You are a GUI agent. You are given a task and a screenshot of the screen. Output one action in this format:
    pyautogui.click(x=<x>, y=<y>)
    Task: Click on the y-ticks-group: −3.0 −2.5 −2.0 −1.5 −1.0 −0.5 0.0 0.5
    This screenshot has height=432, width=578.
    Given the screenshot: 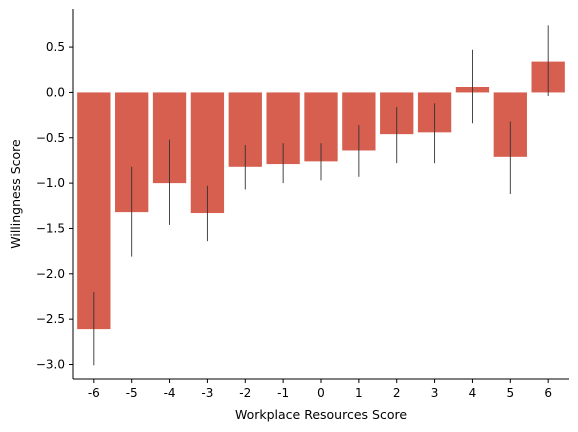 What is the action you would take?
    pyautogui.click(x=54, y=205)
    